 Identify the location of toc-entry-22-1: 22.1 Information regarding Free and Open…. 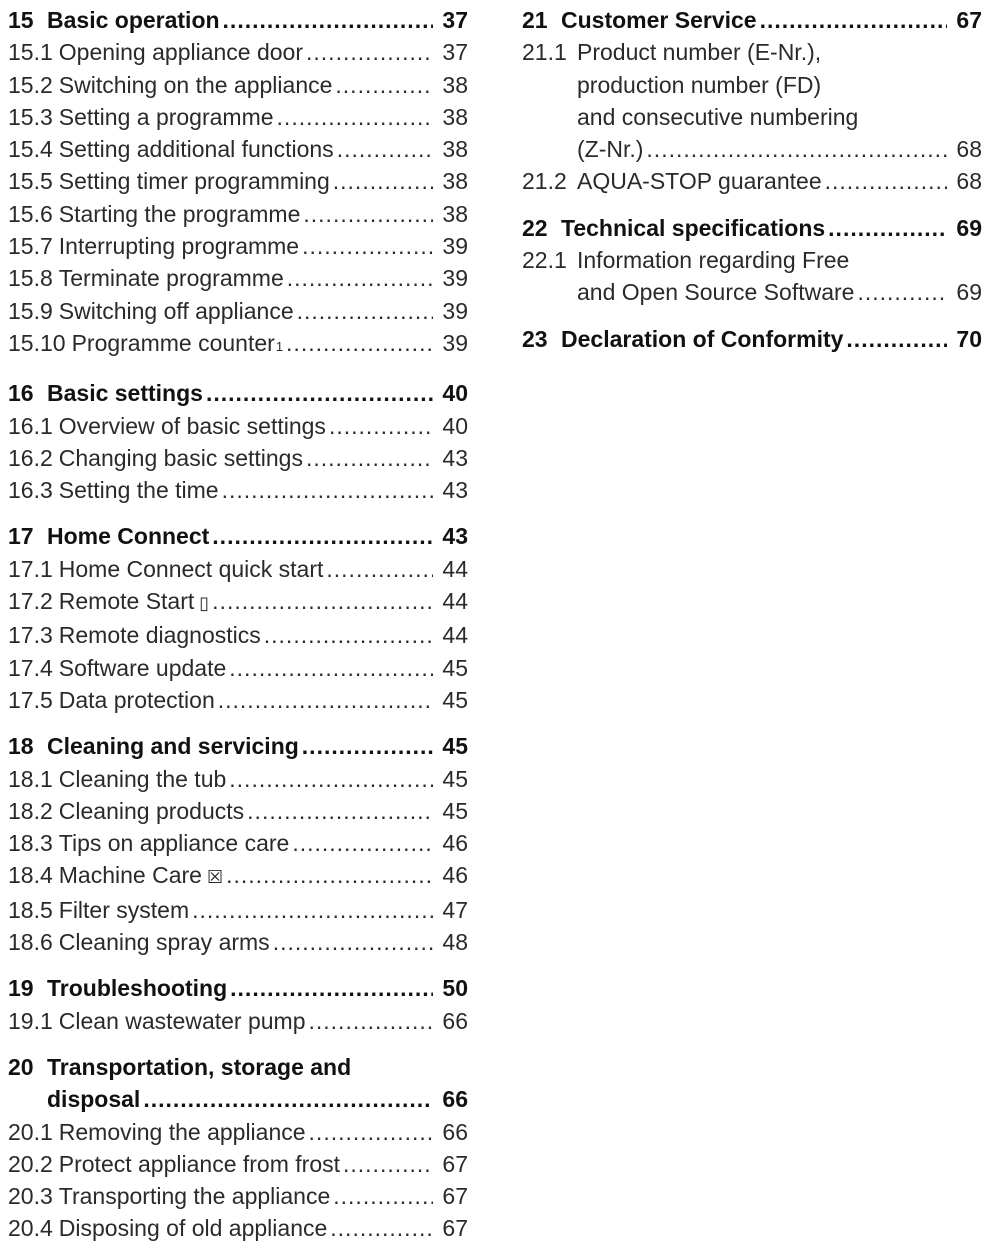
(752, 276).